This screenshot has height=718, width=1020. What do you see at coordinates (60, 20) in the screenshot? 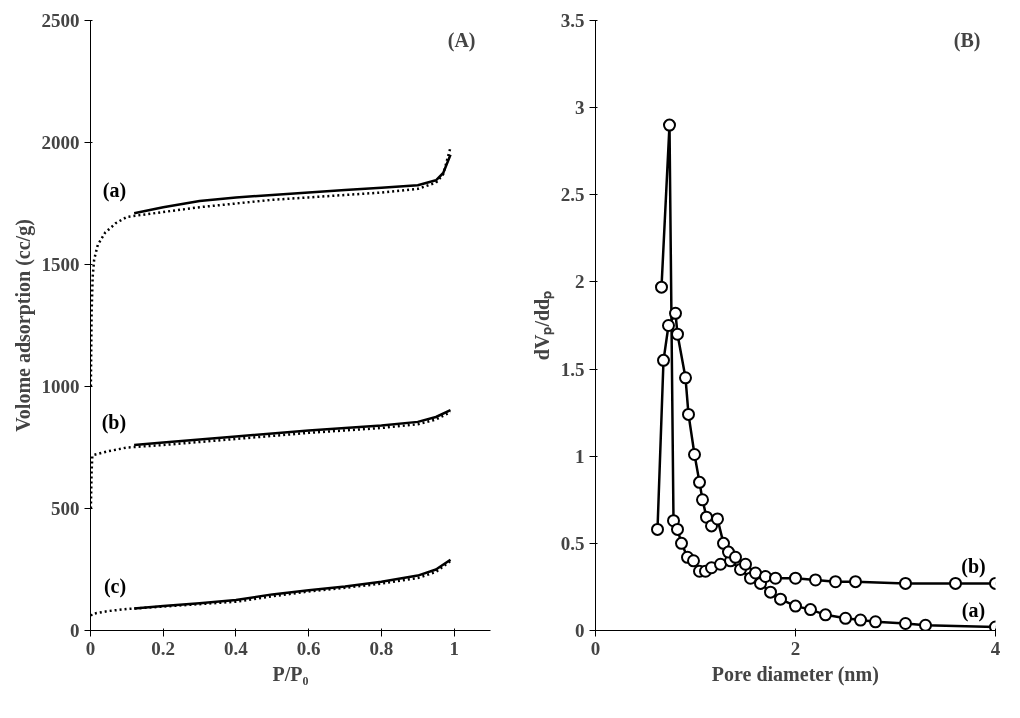
I see `y-tick-label: 2500` at bounding box center [60, 20].